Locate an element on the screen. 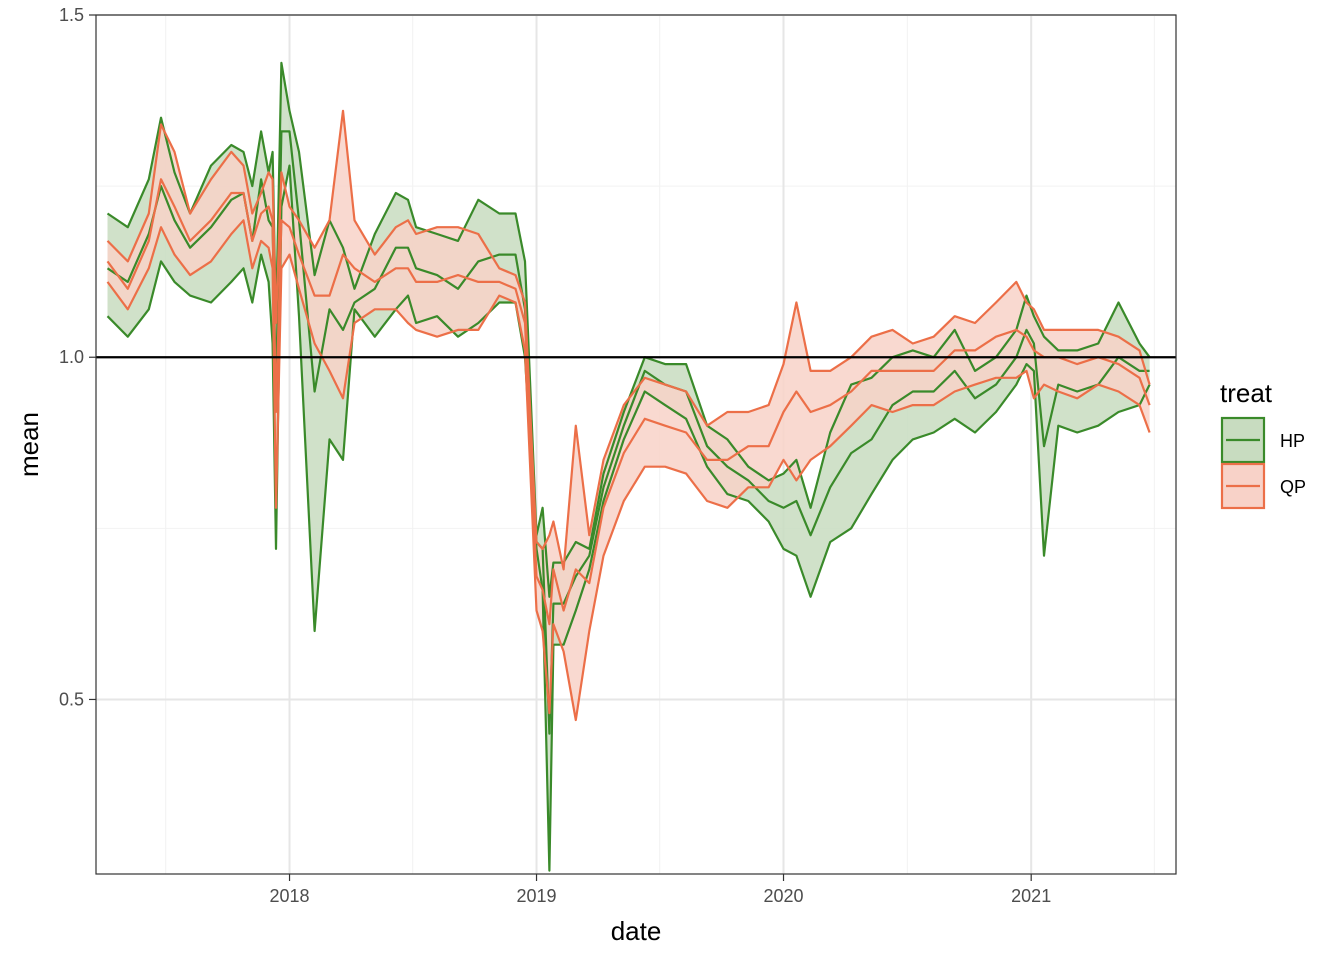 The width and height of the screenshot is (1344, 965). y-tick-label: 1.0 is located at coordinates (71, 357).